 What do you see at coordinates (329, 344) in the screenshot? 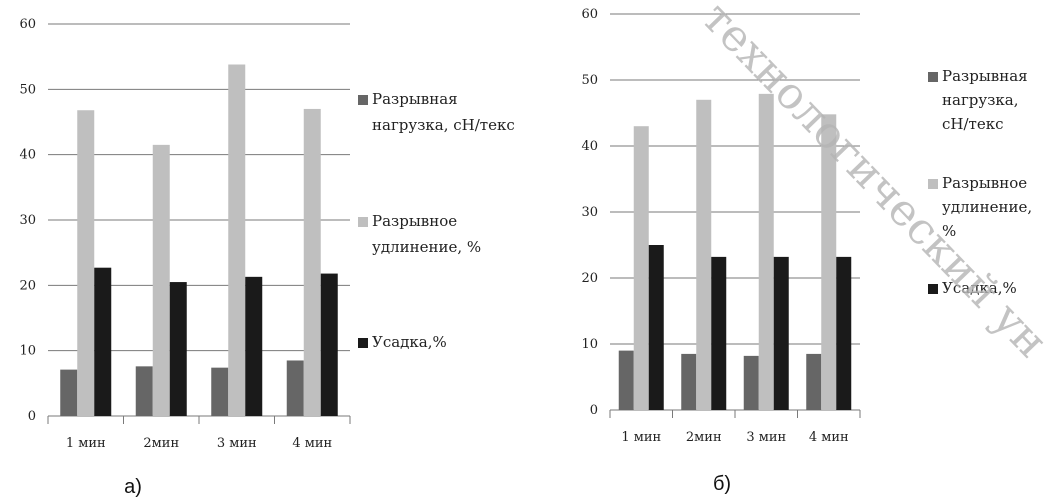
I see `panel-a-bar-s3-c4` at bounding box center [329, 344].